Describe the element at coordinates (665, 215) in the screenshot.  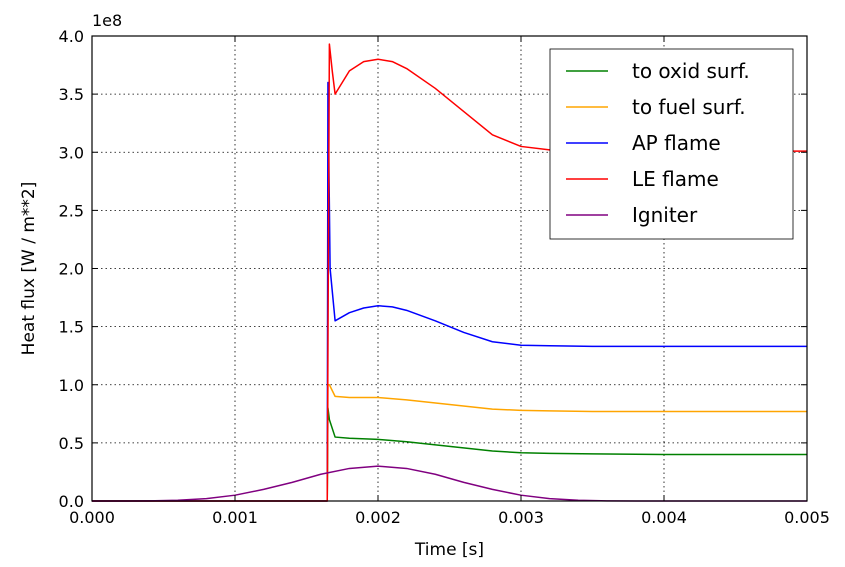
I see `legend-entry-label: Igniter` at that location.